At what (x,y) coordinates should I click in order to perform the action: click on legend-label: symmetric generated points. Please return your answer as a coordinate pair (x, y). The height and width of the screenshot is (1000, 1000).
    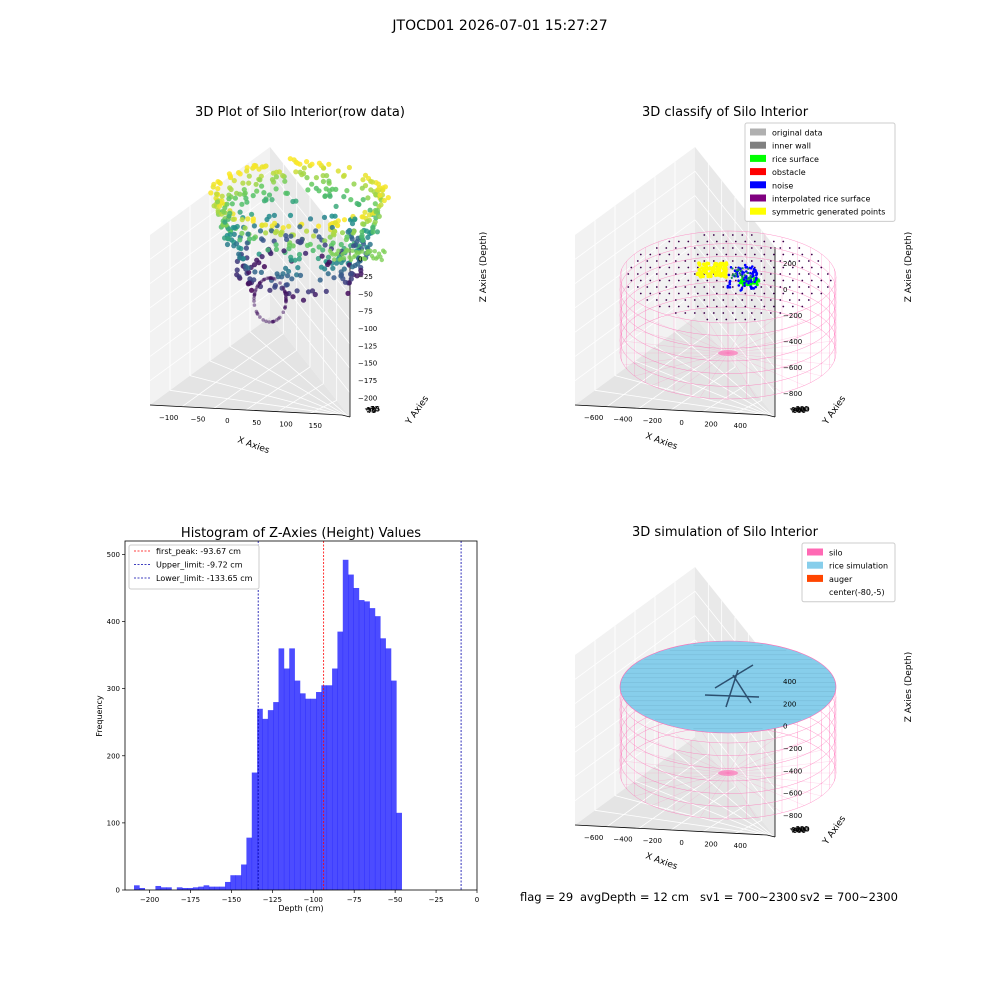
    Looking at the image, I should click on (828, 212).